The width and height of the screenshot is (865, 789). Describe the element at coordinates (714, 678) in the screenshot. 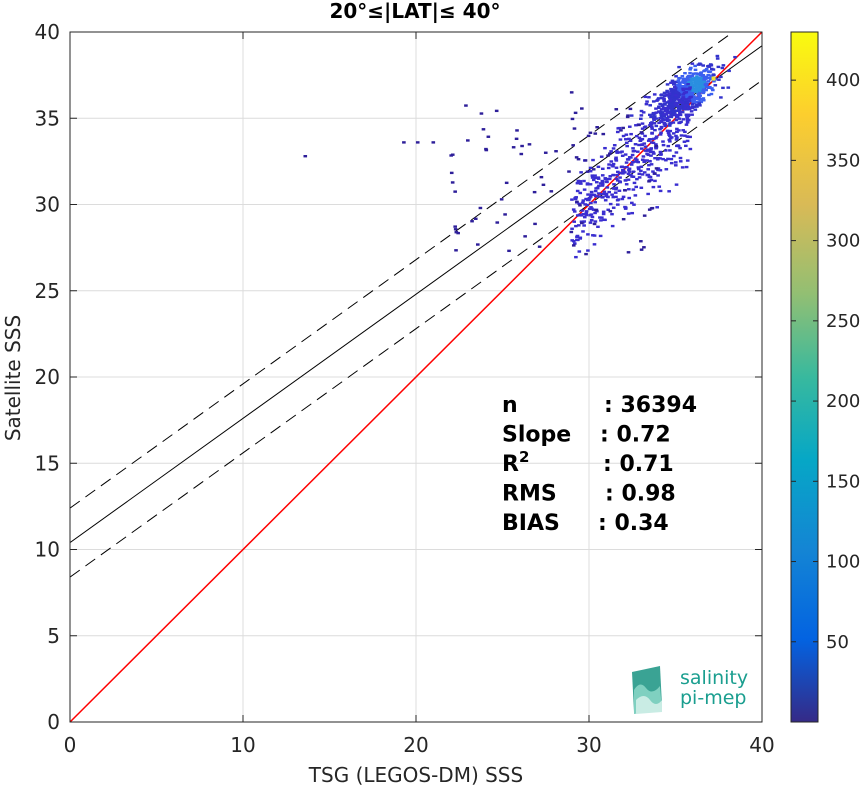

I see `logo-line1: salinity` at that location.